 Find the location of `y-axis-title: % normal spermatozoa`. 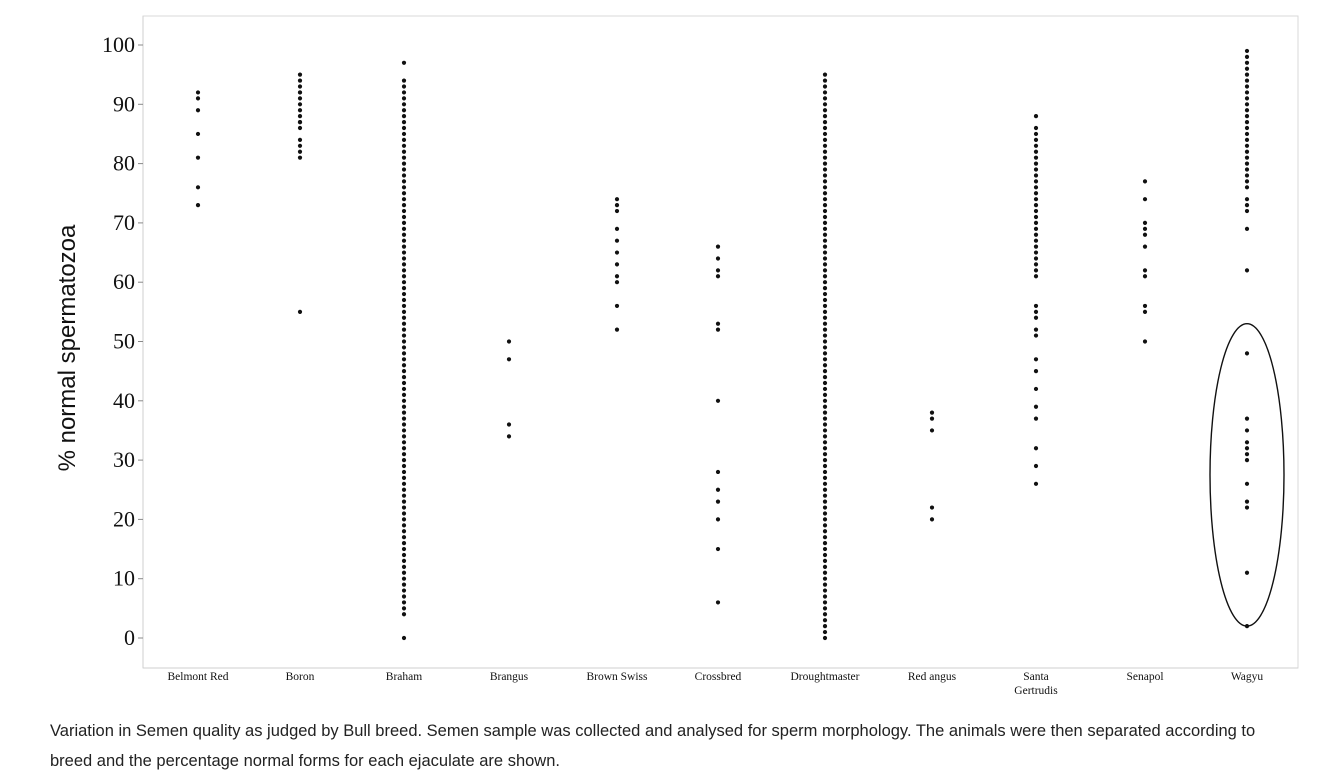

y-axis-title: % normal spermatozoa is located at coordinates (67, 347).